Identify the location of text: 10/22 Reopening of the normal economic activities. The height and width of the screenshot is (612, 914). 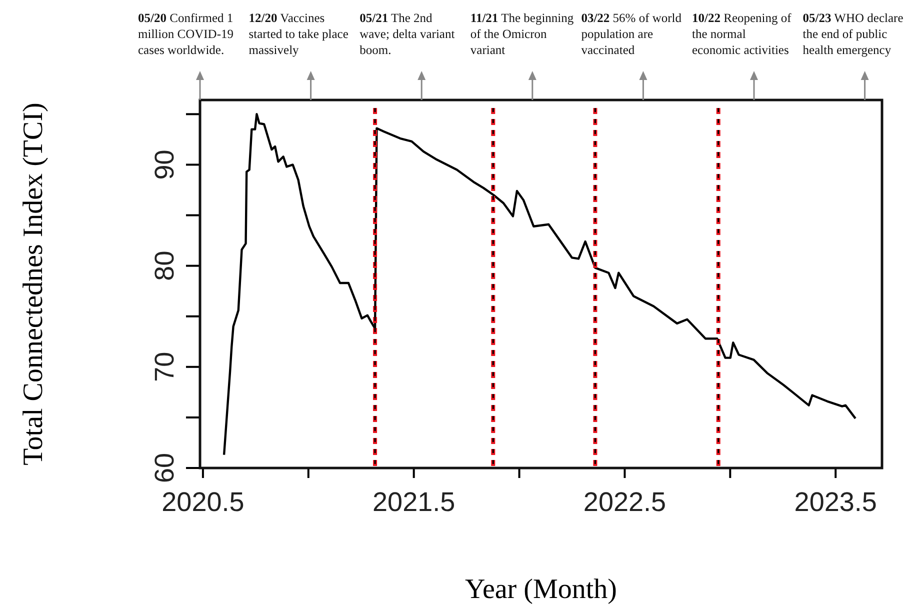
(742, 34).